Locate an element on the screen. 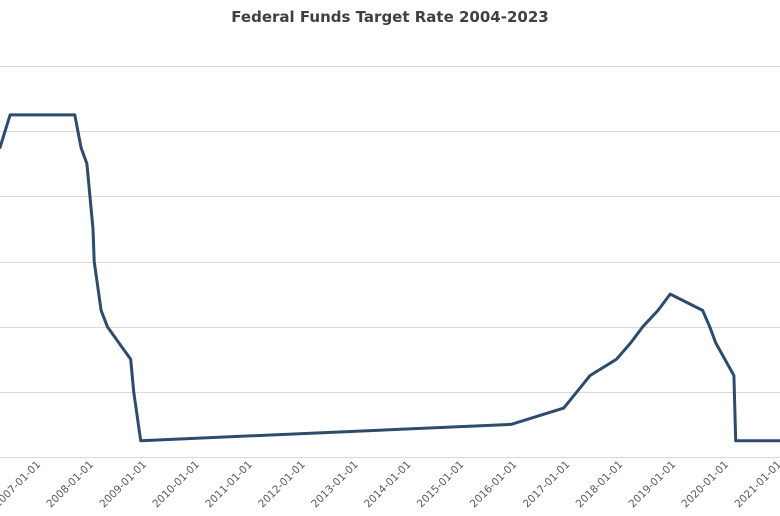 This screenshot has width=780, height=516. x-tick-label: 2015-01-01 is located at coordinates (441, 485).